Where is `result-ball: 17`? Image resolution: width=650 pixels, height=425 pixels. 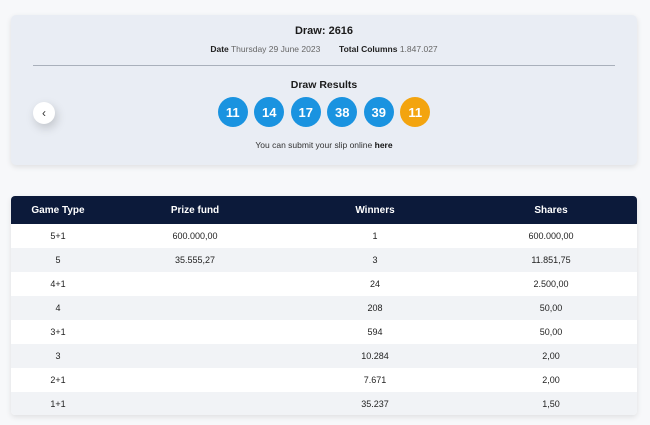
result-ball: 17 is located at coordinates (305, 112).